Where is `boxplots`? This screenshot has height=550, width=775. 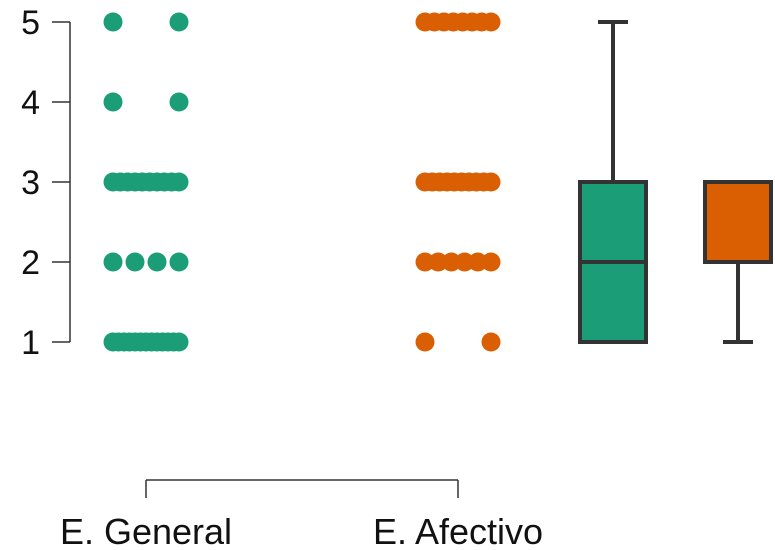
boxplots is located at coordinates (675, 182).